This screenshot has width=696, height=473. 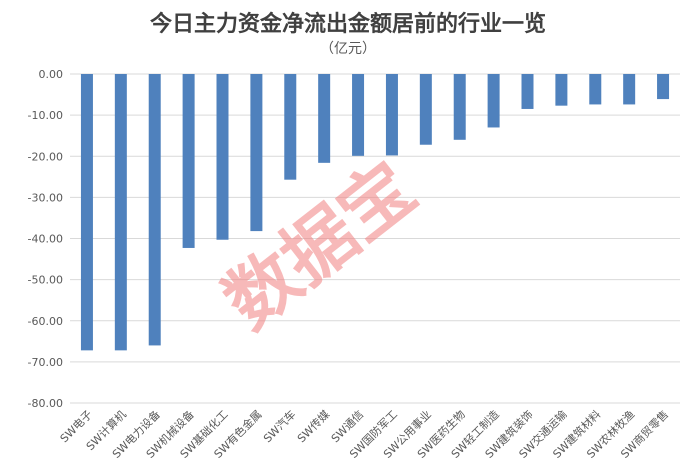 I want to click on y-tick-label: 0.00, so click(x=51, y=74).